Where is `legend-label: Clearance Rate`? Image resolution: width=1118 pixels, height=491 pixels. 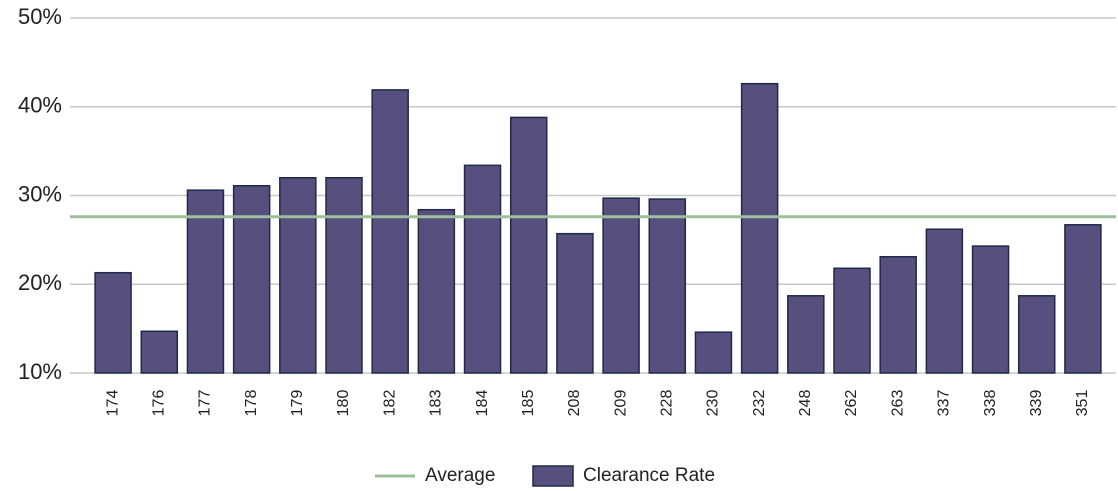
legend-label: Clearance Rate is located at coordinates (649, 475).